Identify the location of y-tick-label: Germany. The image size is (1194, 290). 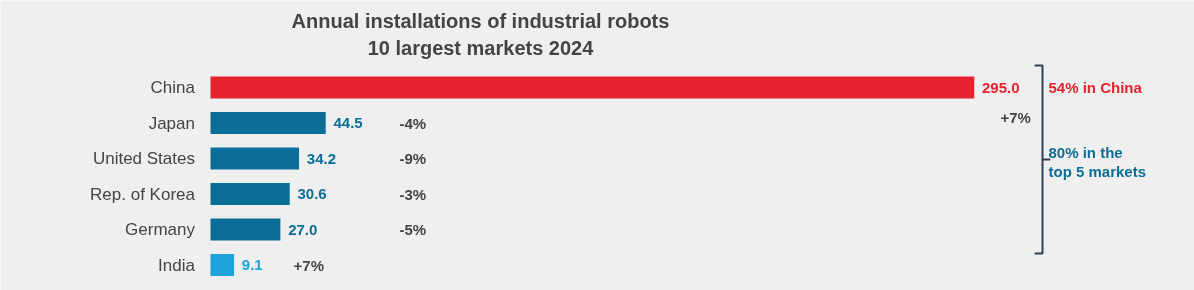
(160, 229).